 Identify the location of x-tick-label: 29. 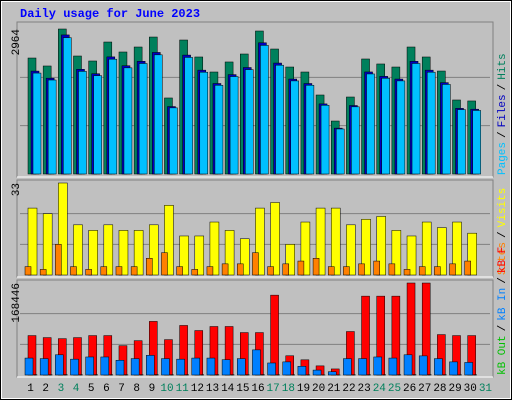
(454, 389).